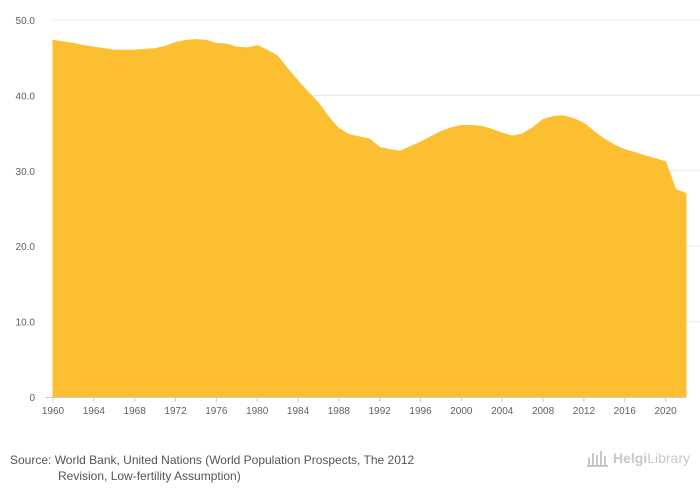 The width and height of the screenshot is (700, 500). What do you see at coordinates (26, 323) in the screenshot?
I see `y-tick-label: 10.0` at bounding box center [26, 323].